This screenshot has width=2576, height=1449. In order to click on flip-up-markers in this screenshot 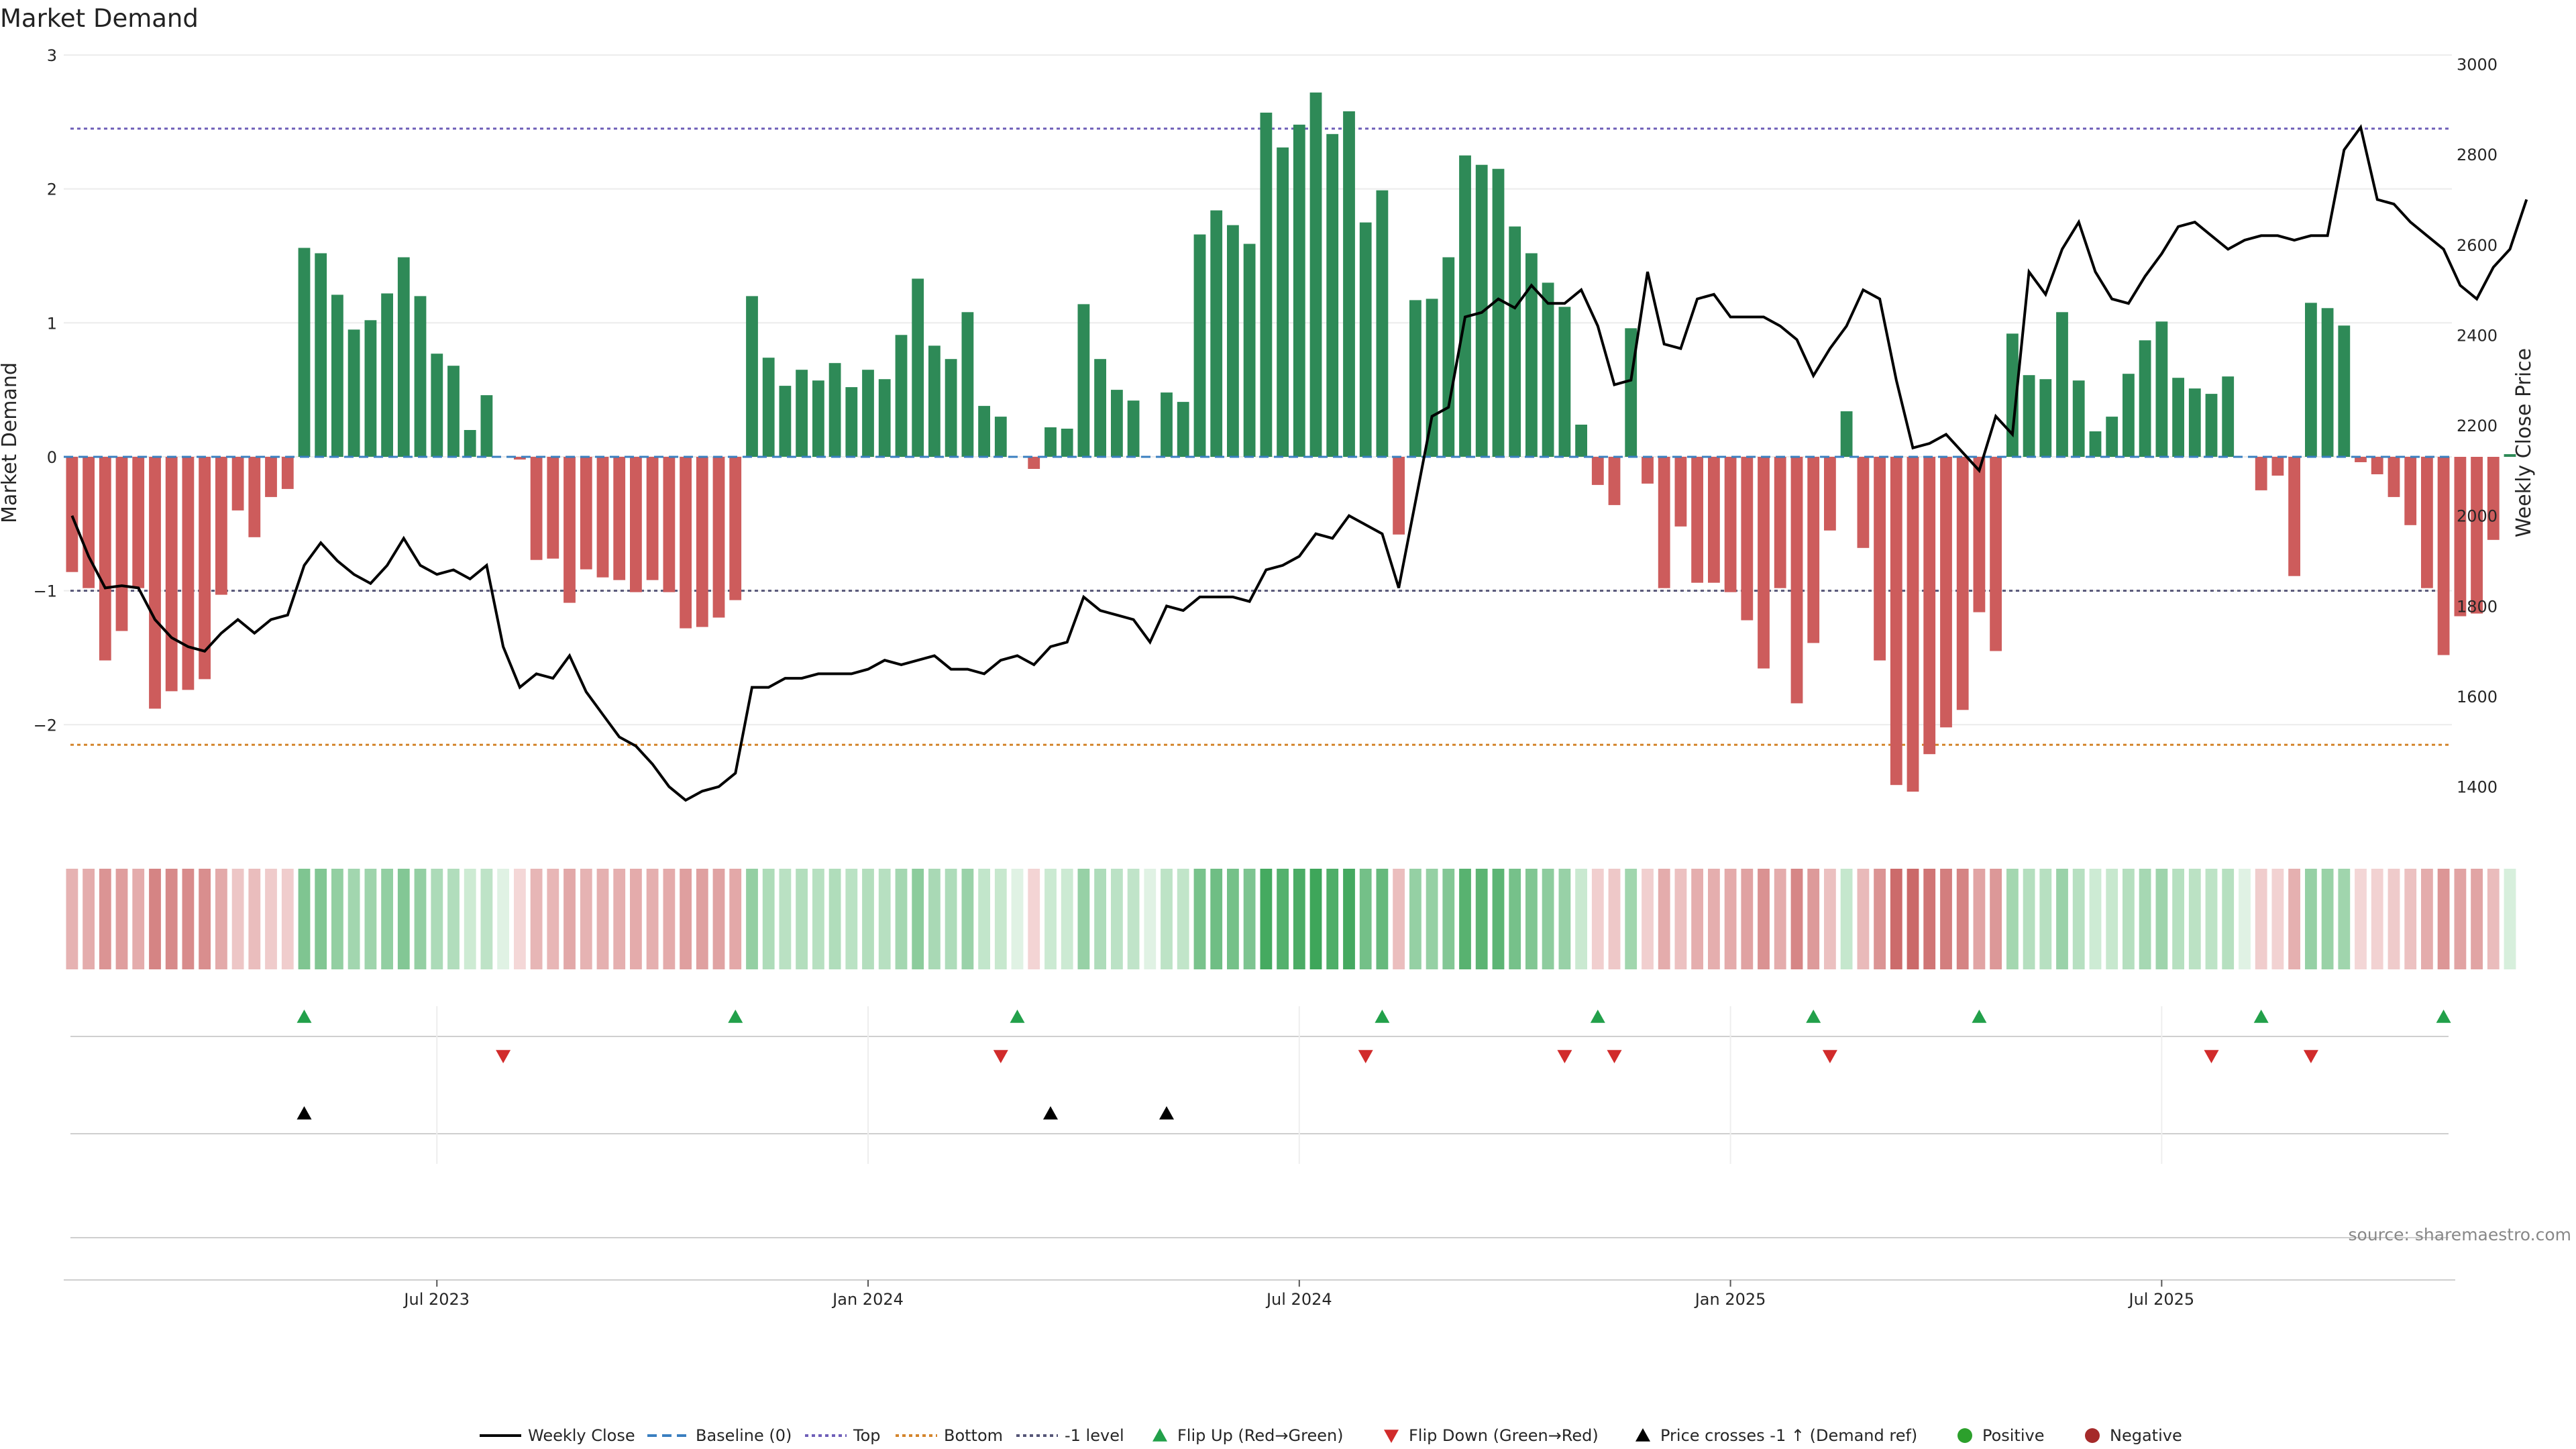, I will do `click(1374, 1016)`.